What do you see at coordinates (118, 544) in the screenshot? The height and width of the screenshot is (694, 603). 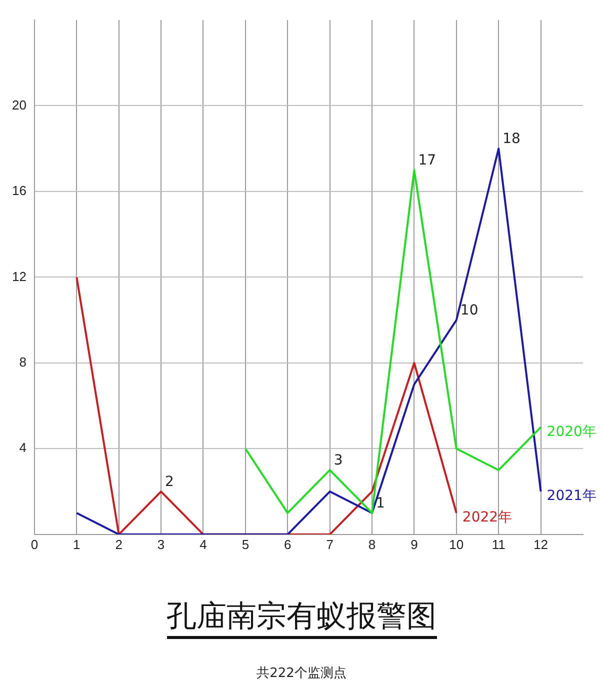 I see `x-tick-label: 2` at bounding box center [118, 544].